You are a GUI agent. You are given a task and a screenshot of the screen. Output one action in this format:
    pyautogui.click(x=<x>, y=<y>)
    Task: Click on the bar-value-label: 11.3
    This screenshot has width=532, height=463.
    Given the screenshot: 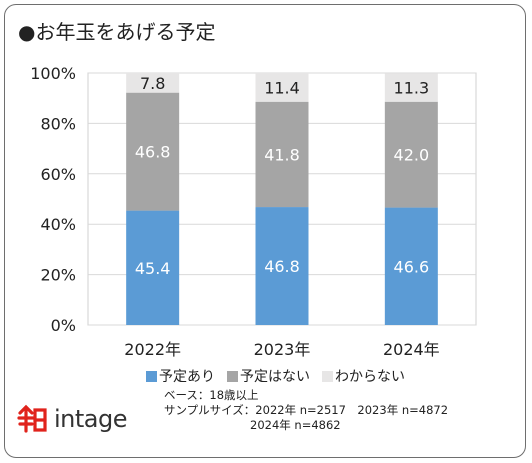 What is the action you would take?
    pyautogui.click(x=412, y=87)
    